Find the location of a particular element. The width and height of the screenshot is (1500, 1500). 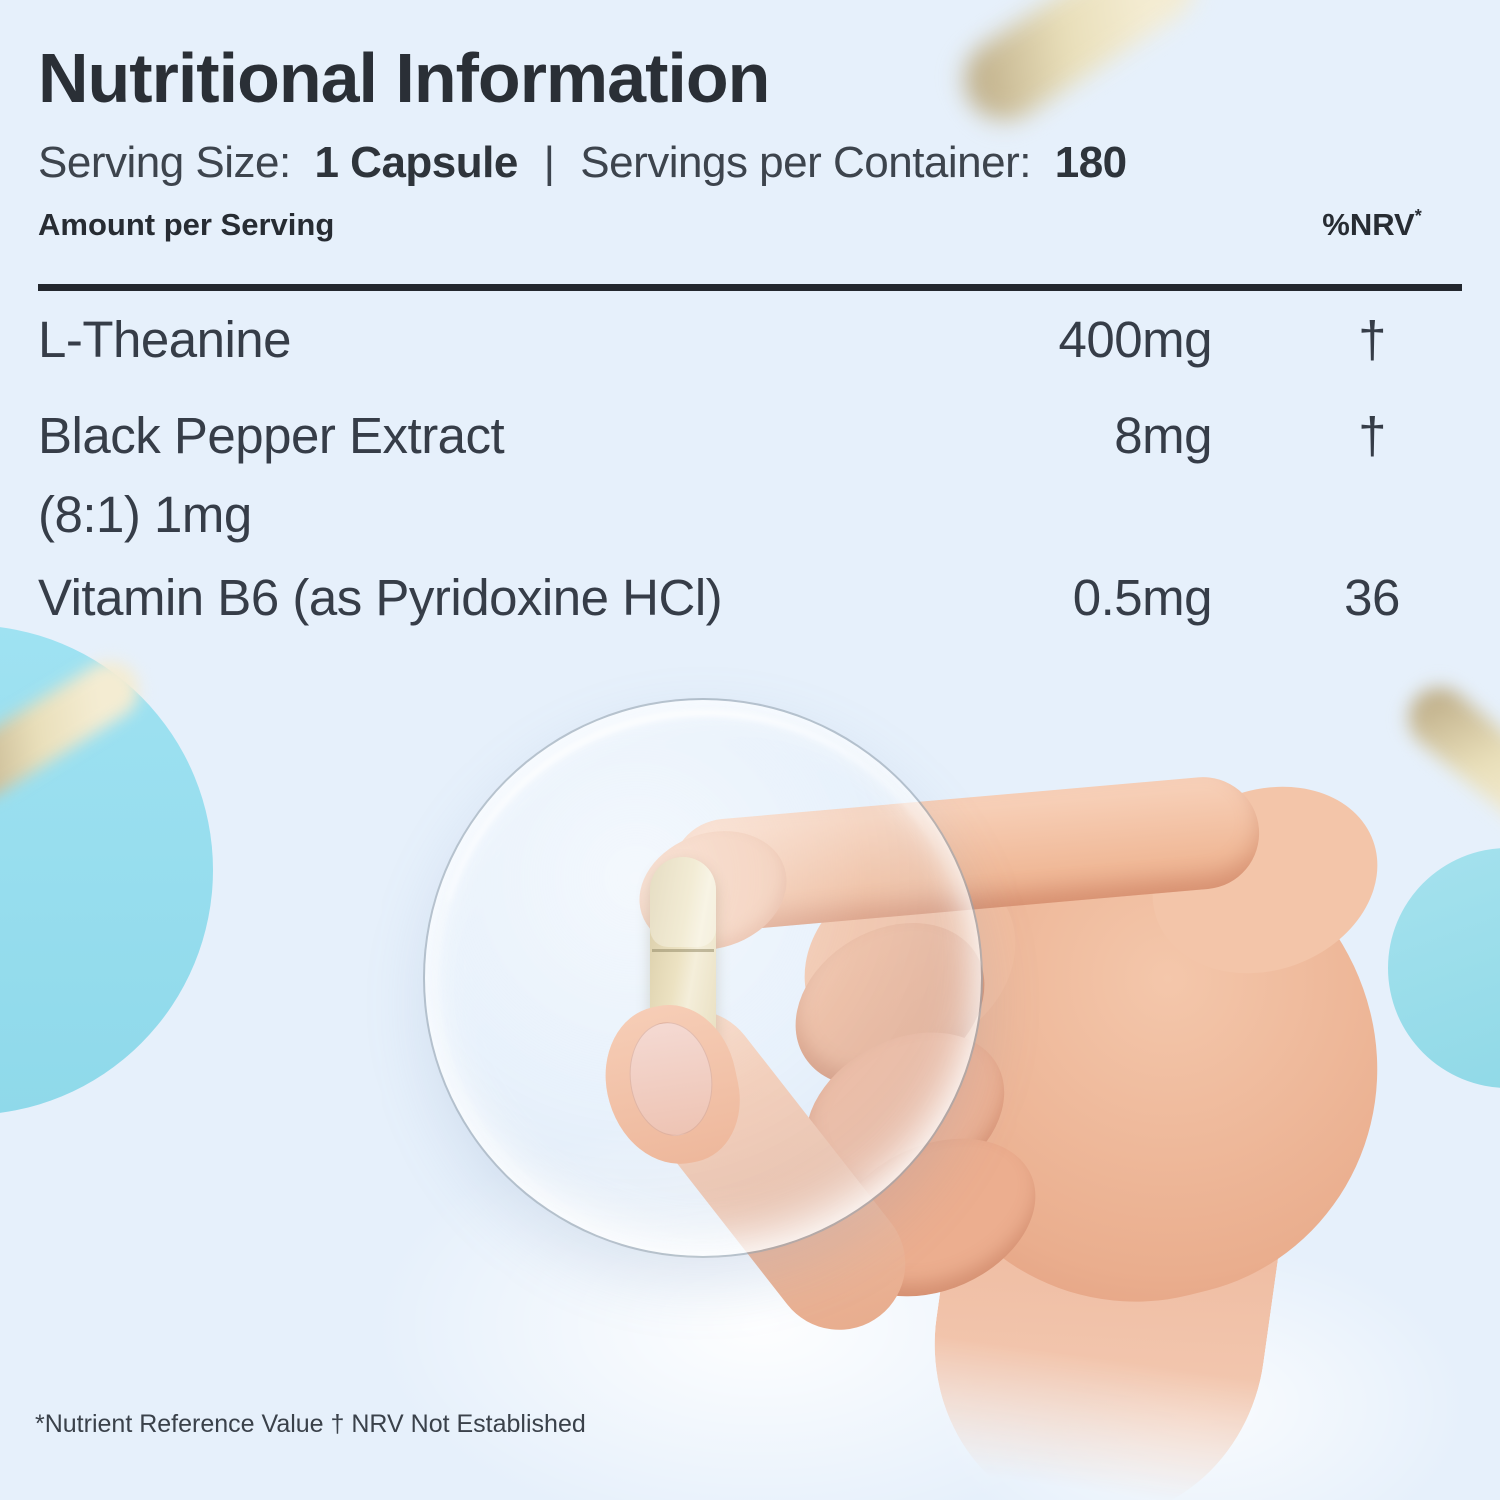

ingredient-name: L-Theanine is located at coordinates (165, 339).